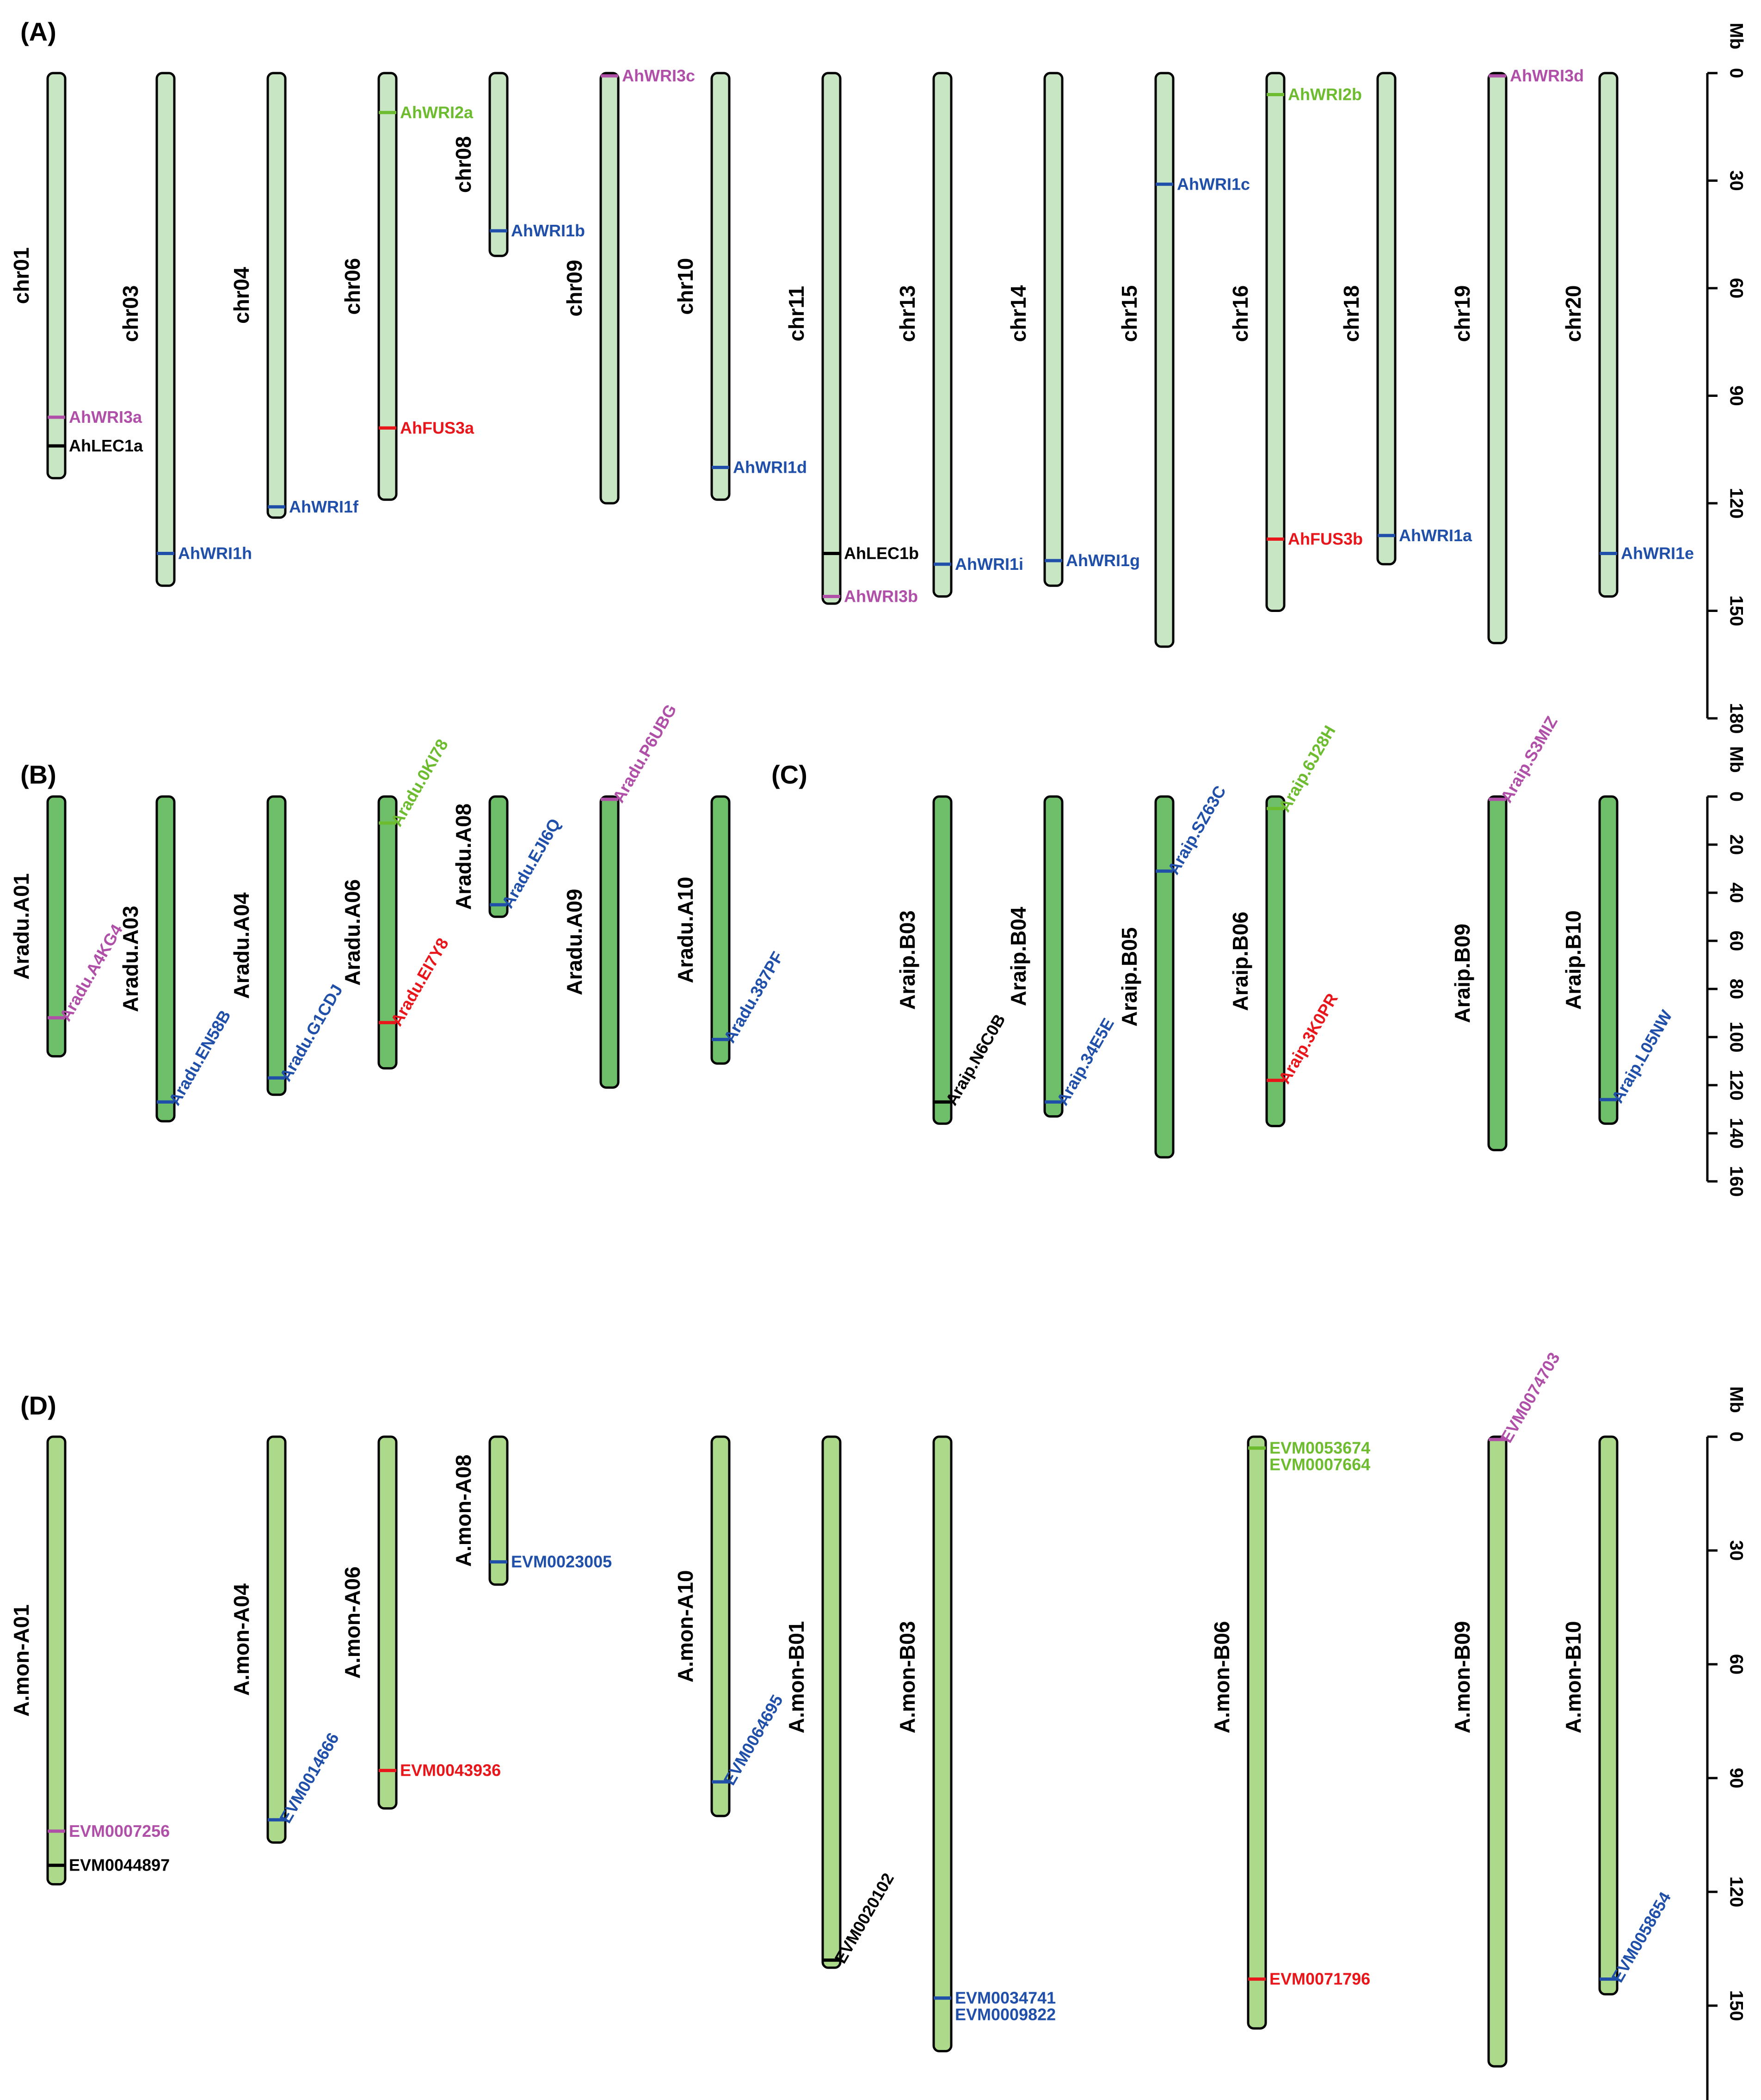 This screenshot has height=2100, width=1761. What do you see at coordinates (463, 164) in the screenshot?
I see `chromosome-label: chr08` at bounding box center [463, 164].